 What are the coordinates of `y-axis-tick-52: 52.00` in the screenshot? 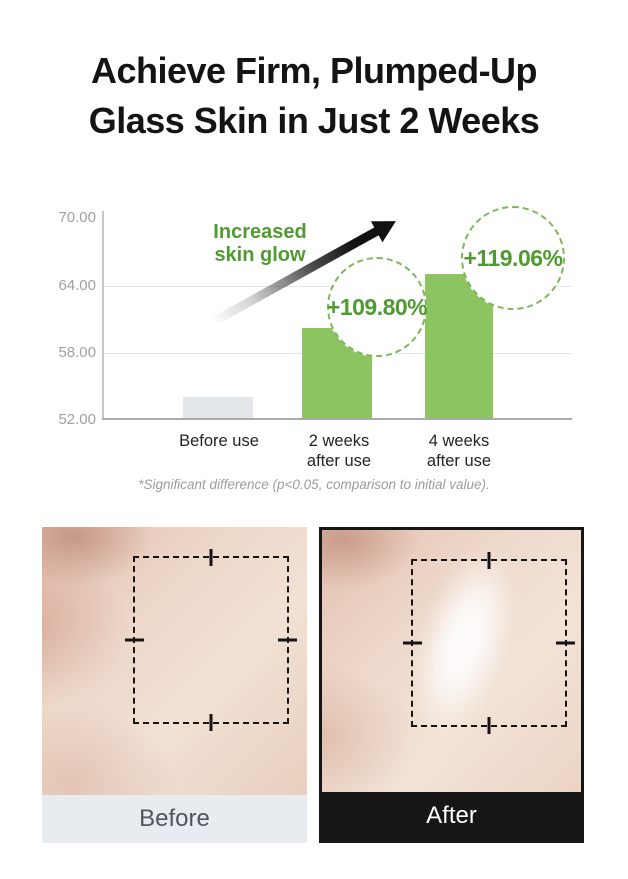 It's located at (77, 419).